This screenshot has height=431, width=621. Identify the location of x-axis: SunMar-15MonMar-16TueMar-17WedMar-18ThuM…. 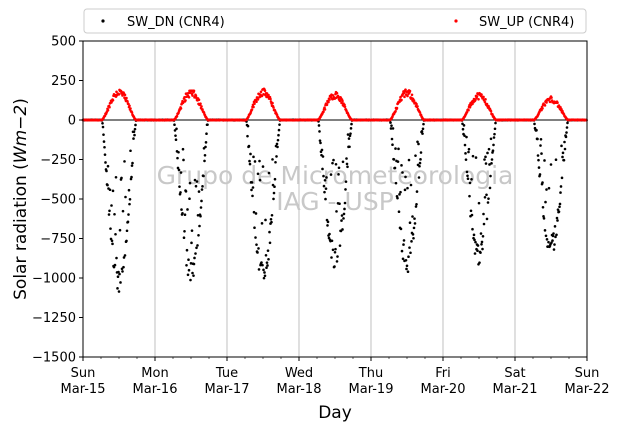
(335, 377).